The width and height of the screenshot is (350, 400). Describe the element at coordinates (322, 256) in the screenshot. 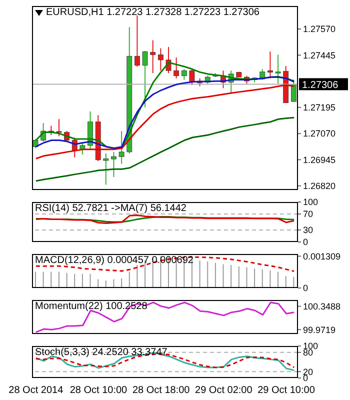

I see `y-tick-label: 0.001309` at that location.